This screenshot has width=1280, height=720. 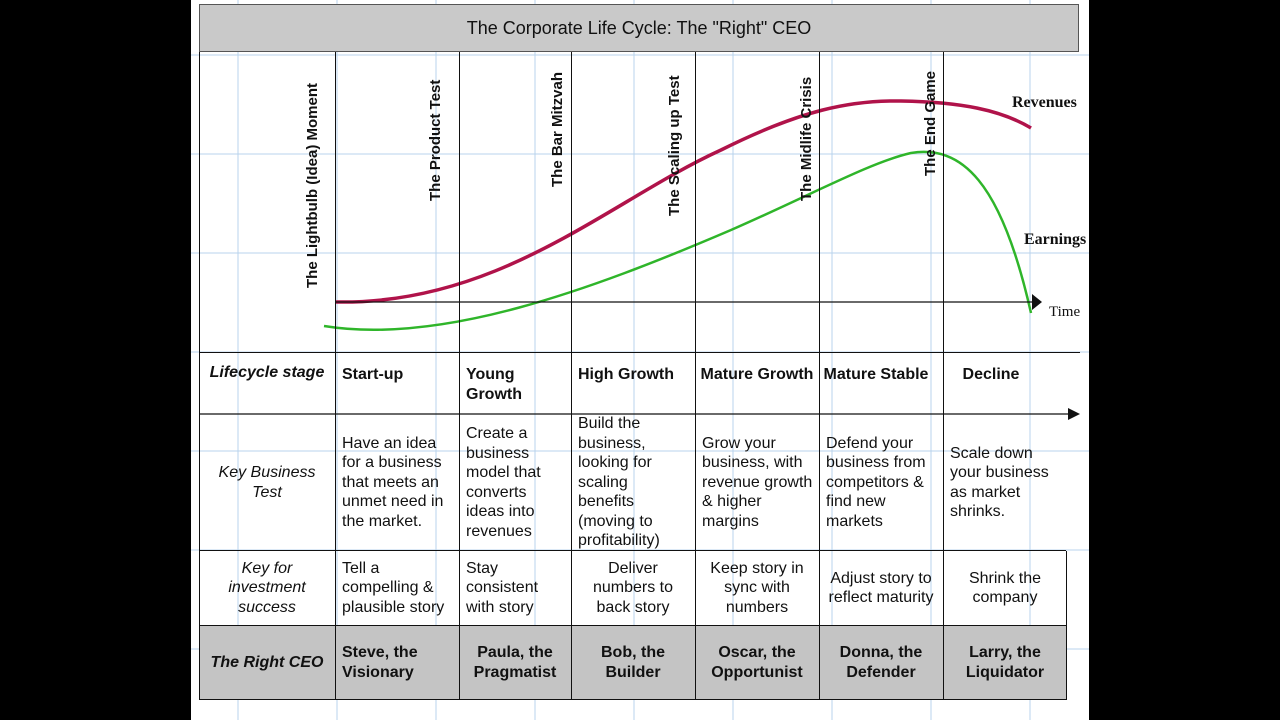 I want to click on investment-high-growth: Deliver numbers to back story, so click(x=633, y=587).